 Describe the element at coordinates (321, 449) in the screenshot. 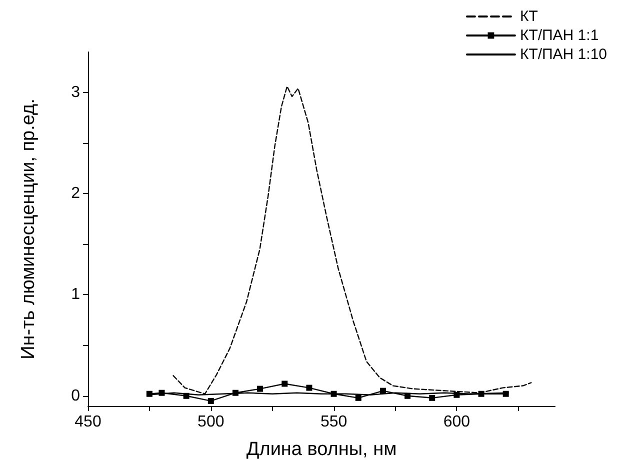

I see `x-axis-title: Длина волны, нм` at that location.